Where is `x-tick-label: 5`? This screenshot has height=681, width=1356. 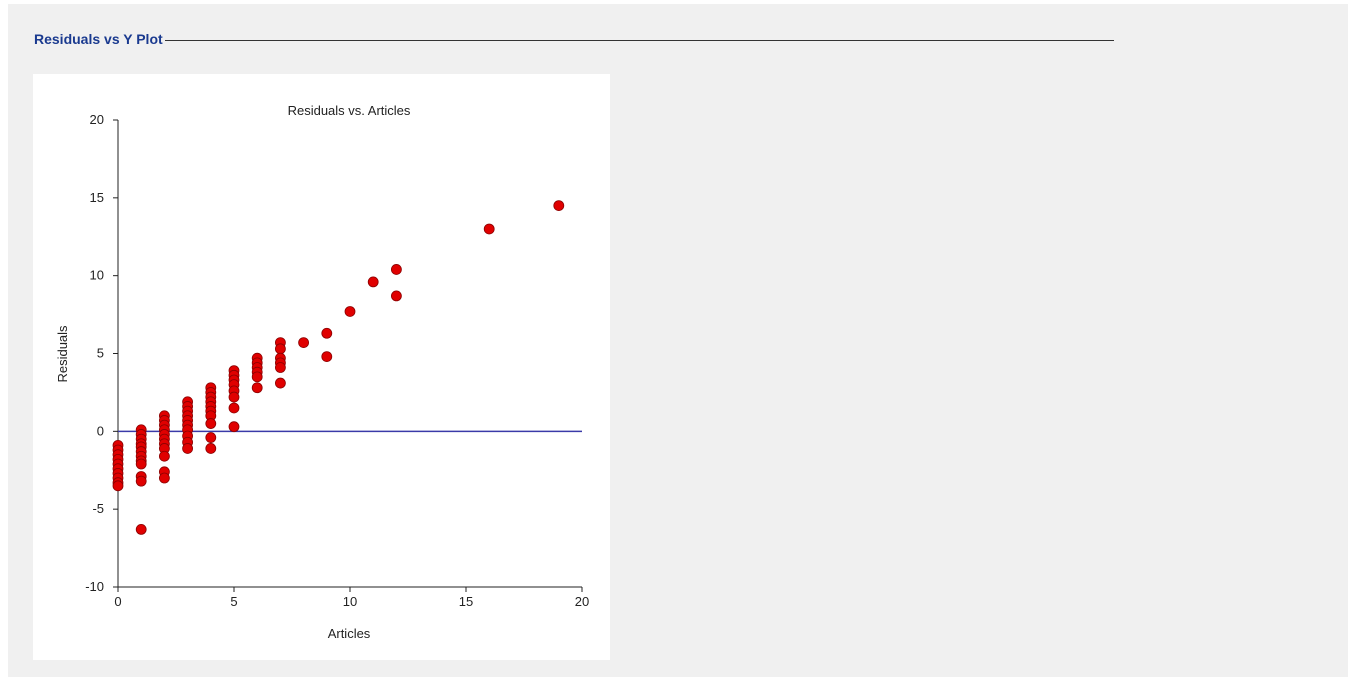 x-tick-label: 5 is located at coordinates (233, 601).